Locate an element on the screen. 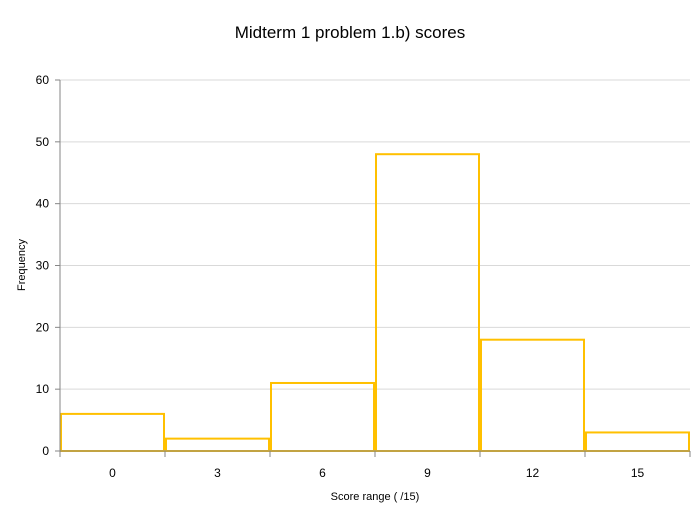 Image resolution: width=700 pixels, height=524 pixels. y-axis-label: Frequency is located at coordinates (22, 265).